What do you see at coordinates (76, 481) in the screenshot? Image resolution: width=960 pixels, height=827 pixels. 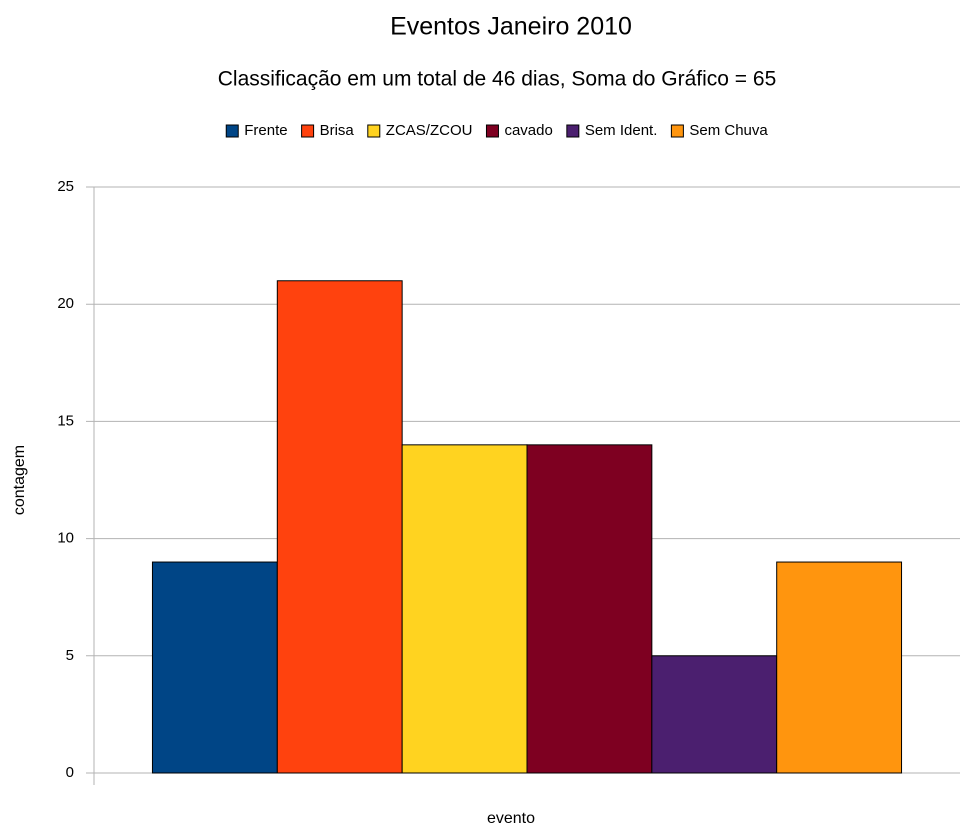 I see `axes: 0 5 10 15 20 25` at bounding box center [76, 481].